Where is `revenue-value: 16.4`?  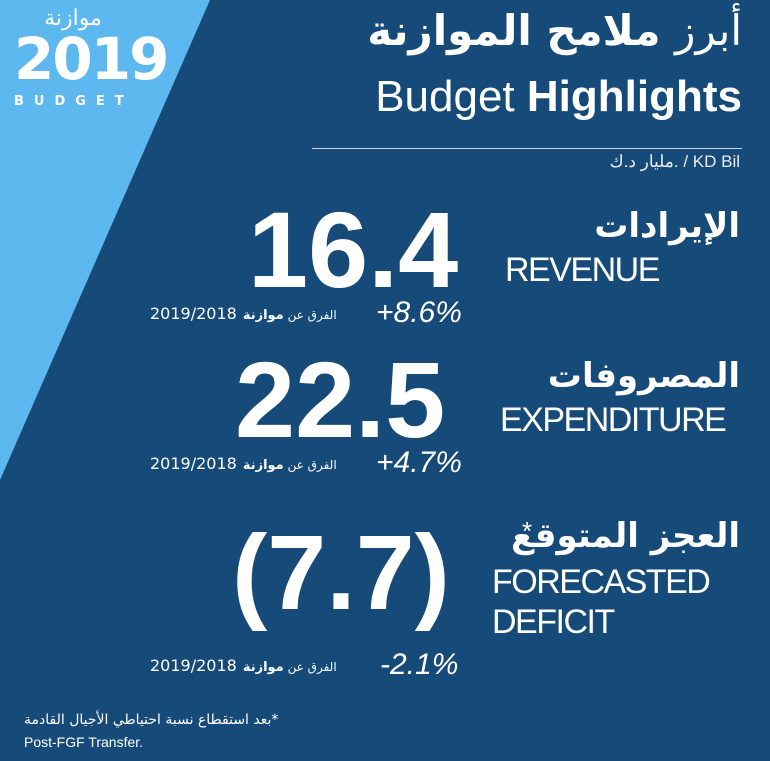
revenue-value: 16.4 is located at coordinates (353, 249).